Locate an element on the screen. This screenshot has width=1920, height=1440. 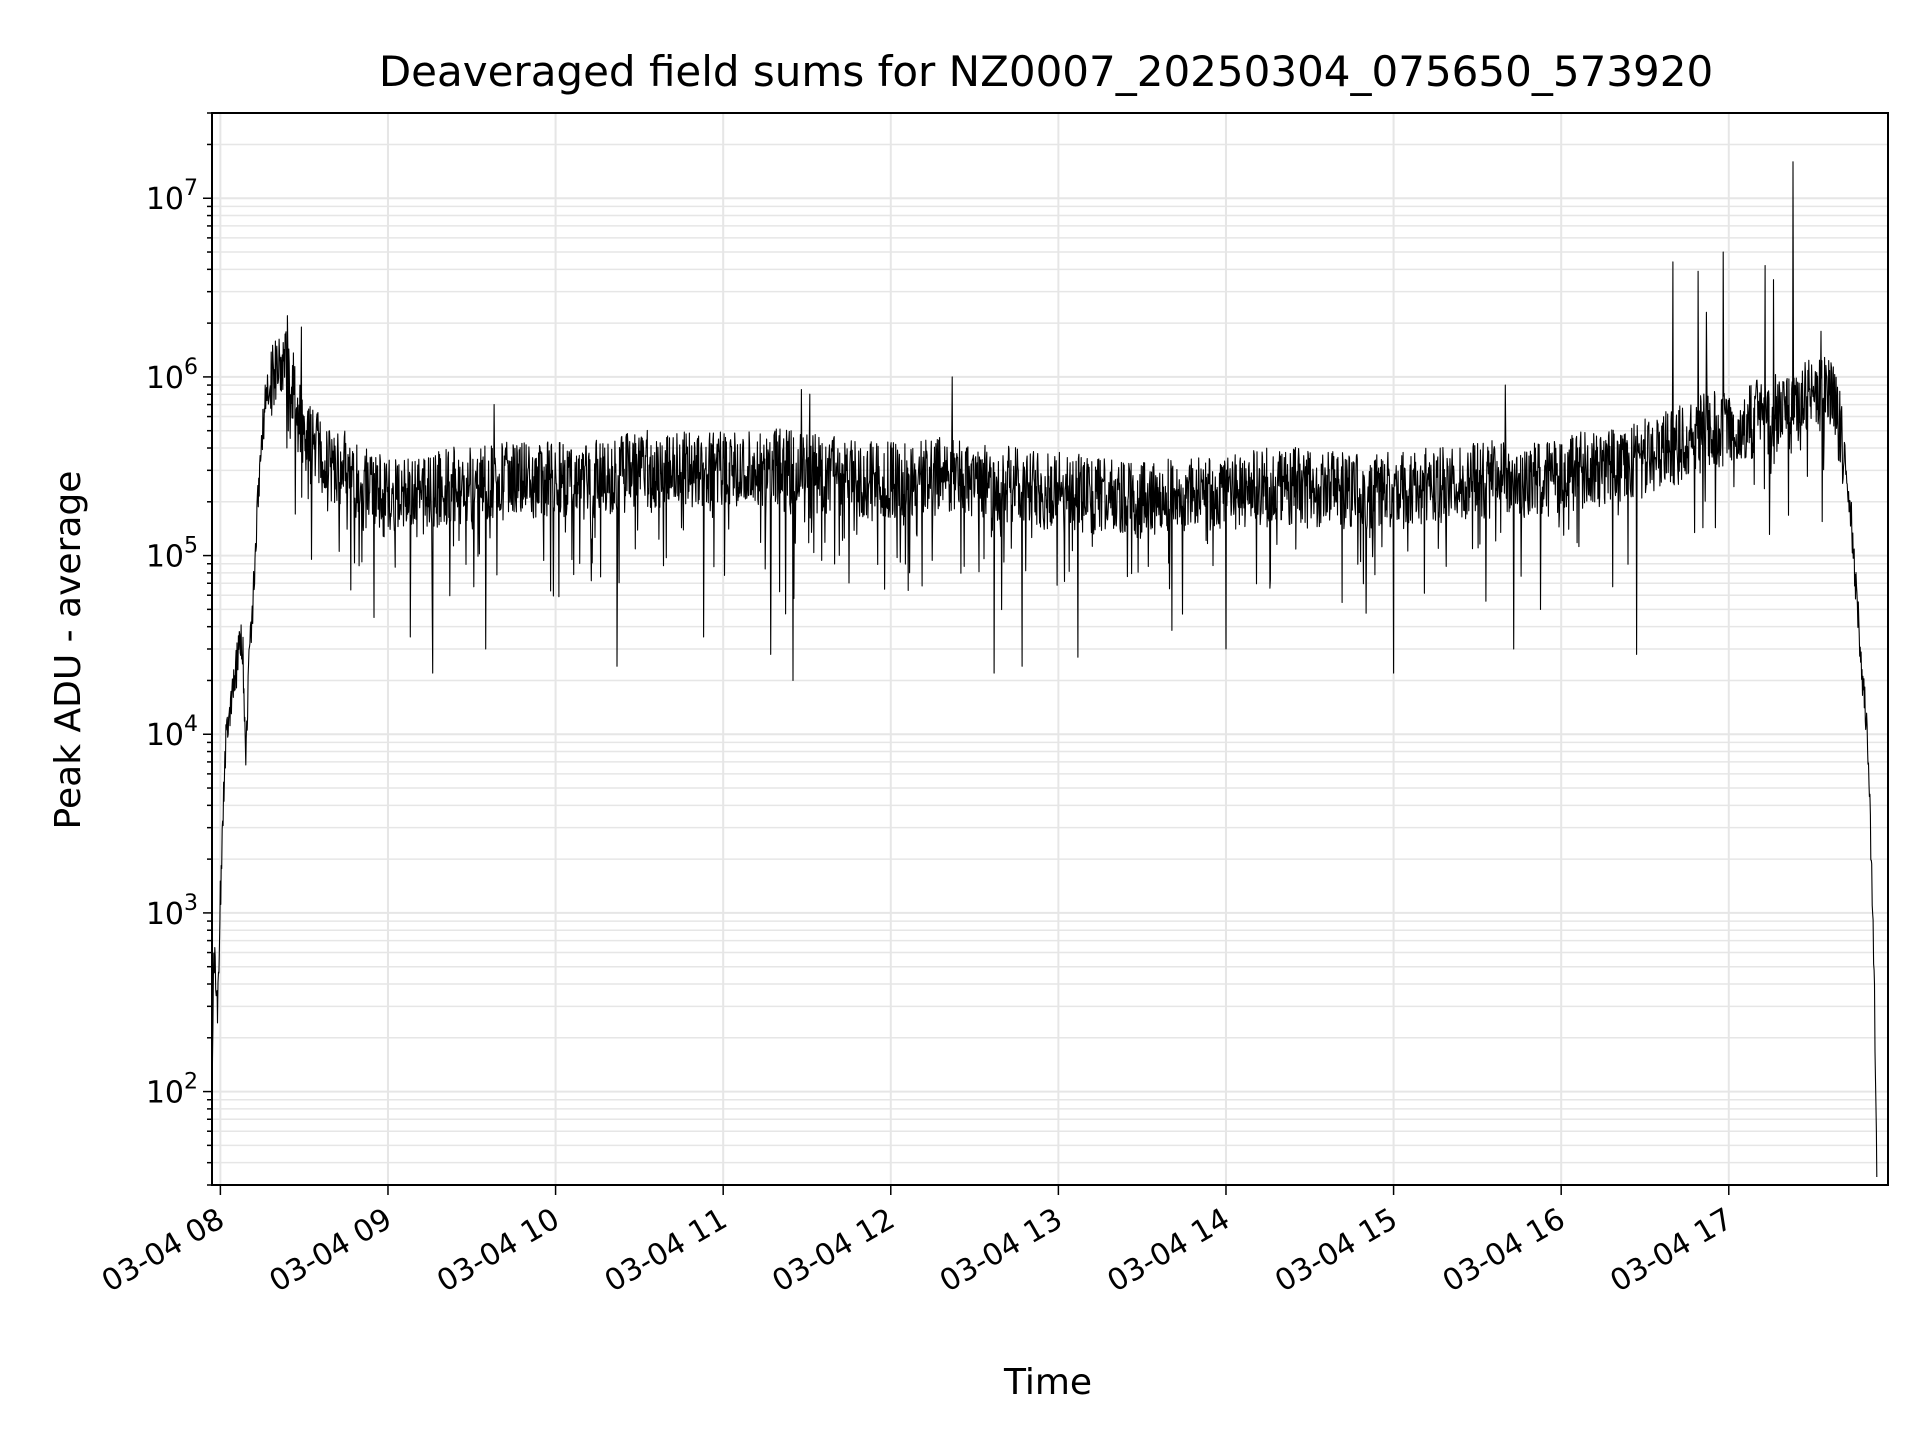
y-tick-label: 10⁶ is located at coordinates (172, 375).